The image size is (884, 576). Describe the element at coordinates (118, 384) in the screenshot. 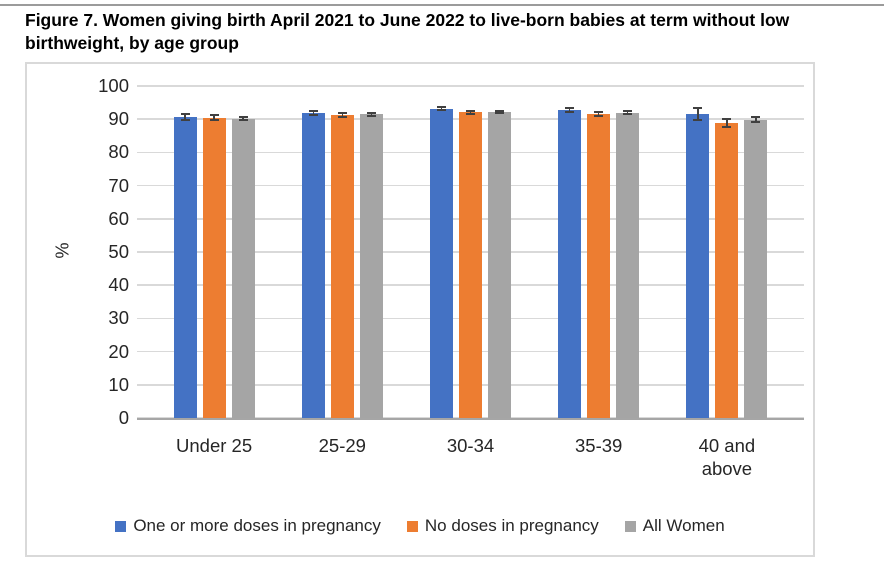

I see `y-tick-label: 10` at that location.